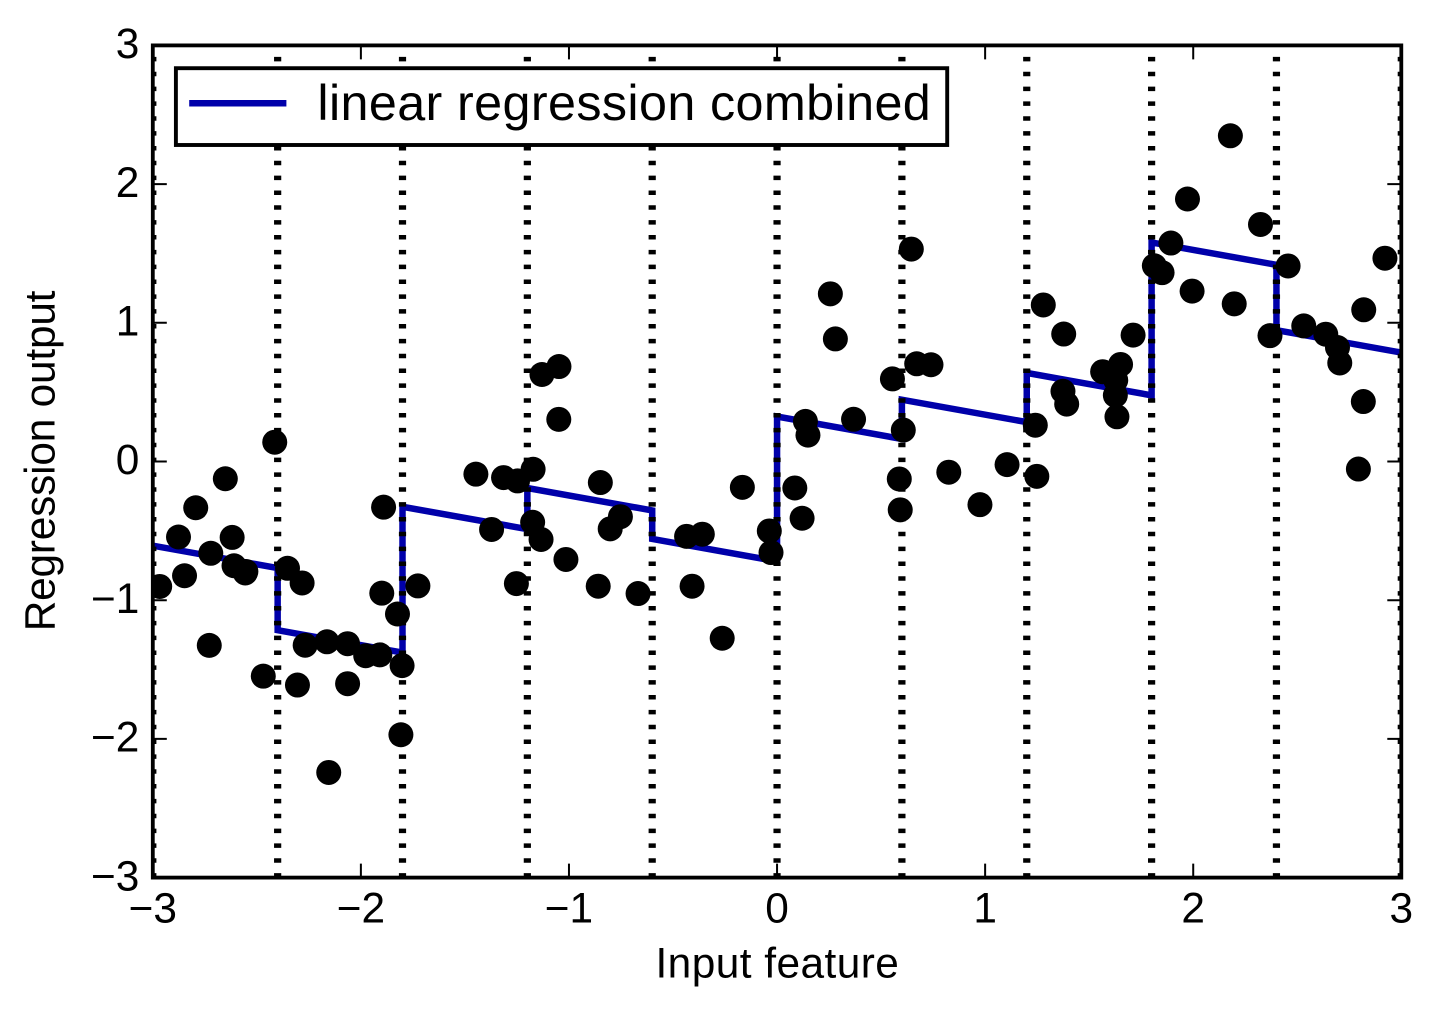  What do you see at coordinates (40, 460) in the screenshot?
I see `svg-text: Regression output` at bounding box center [40, 460].